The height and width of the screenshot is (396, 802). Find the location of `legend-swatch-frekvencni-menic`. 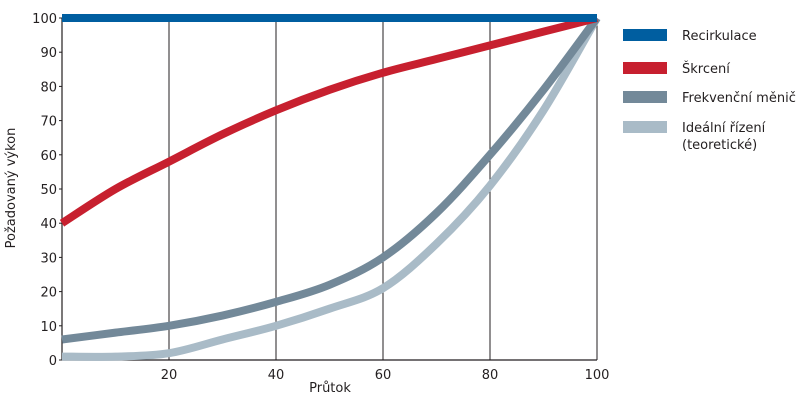

legend-swatch-frekvencni-menic is located at coordinates (645, 97).